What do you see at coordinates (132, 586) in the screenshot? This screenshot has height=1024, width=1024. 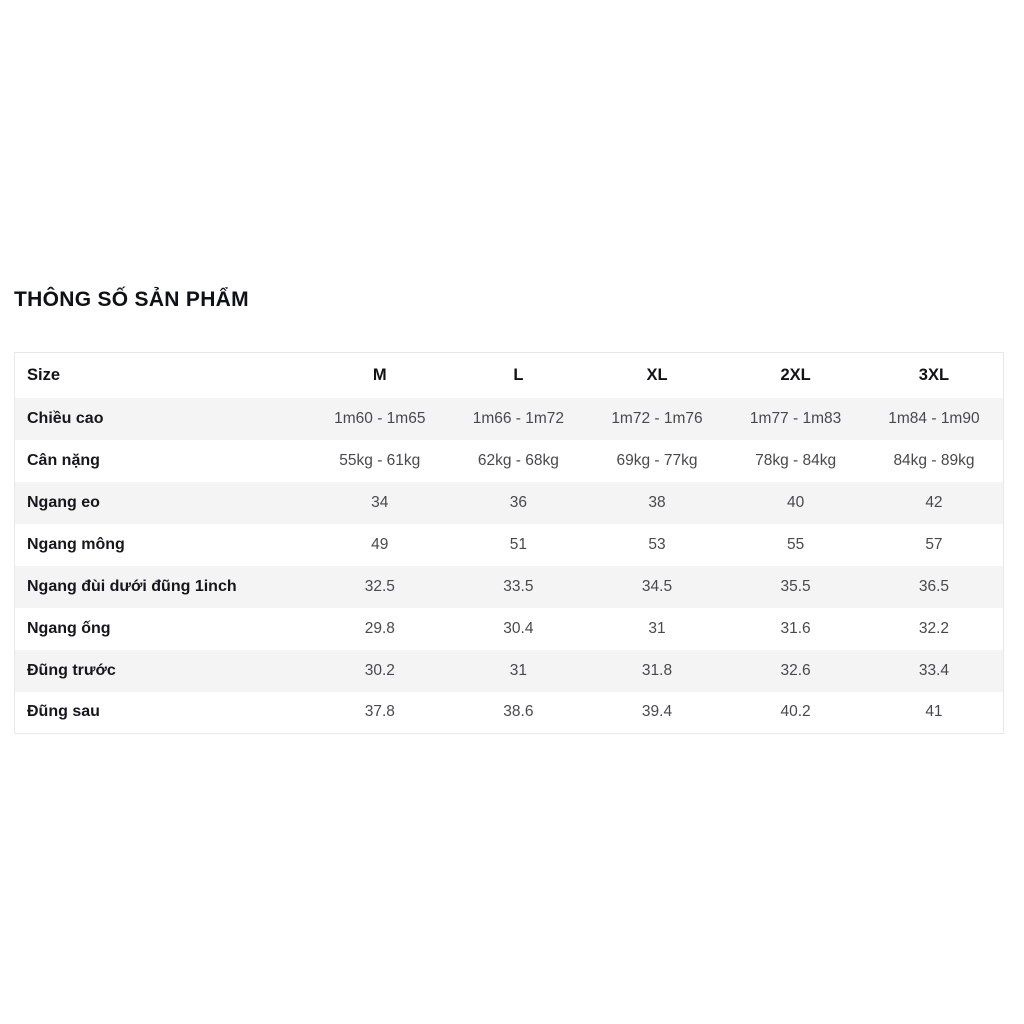 I see `row-label: Ngang đùi dưới đũng 1inch` at bounding box center [132, 586].